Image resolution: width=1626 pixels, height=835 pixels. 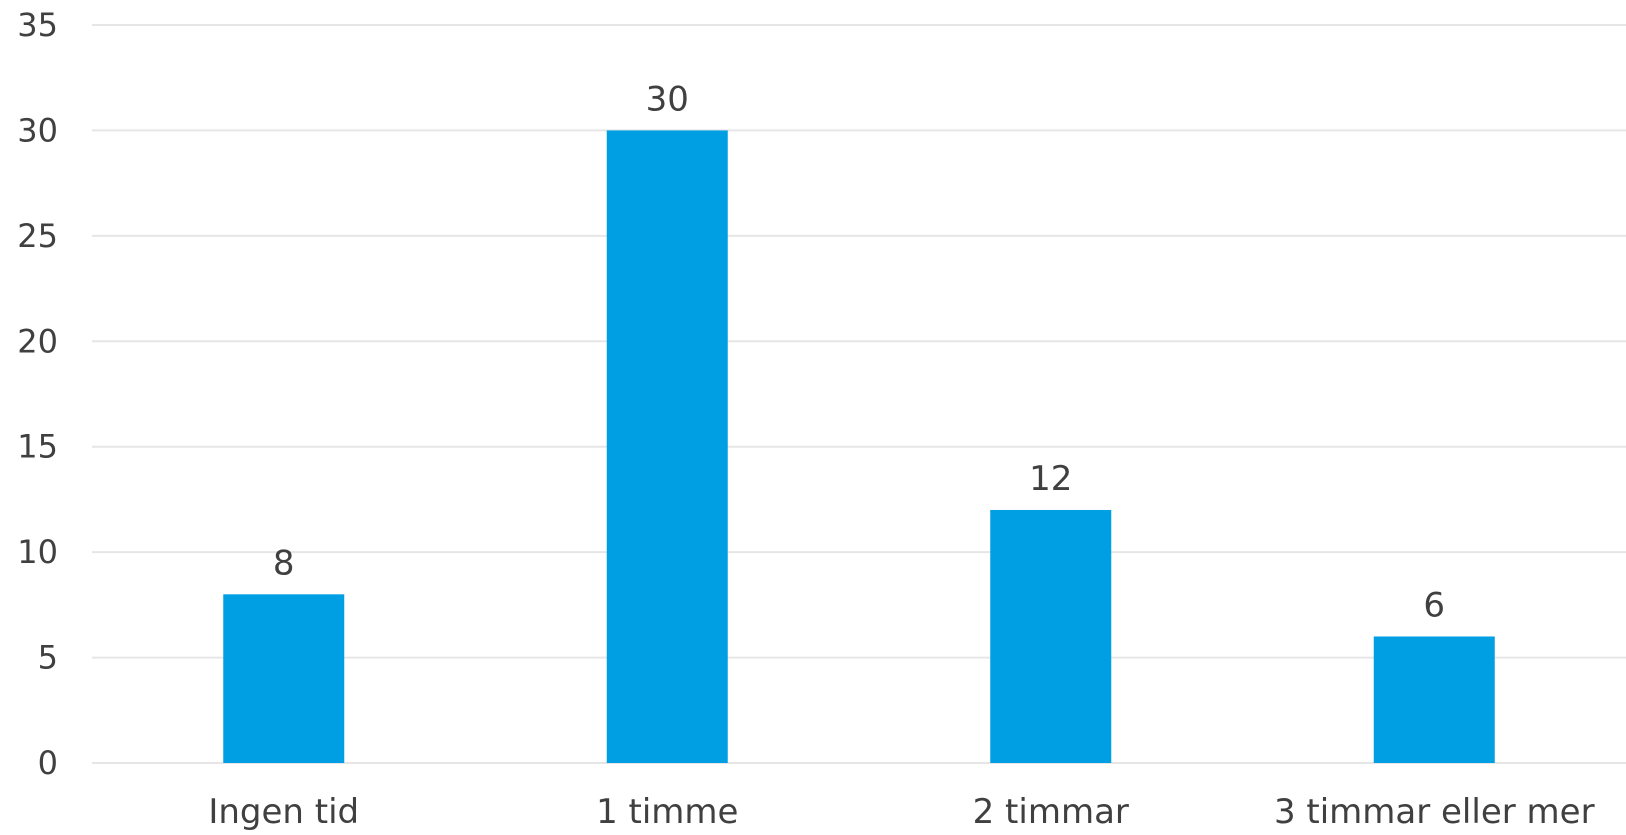 I want to click on y-tick-label-20: 20, so click(x=37, y=341).